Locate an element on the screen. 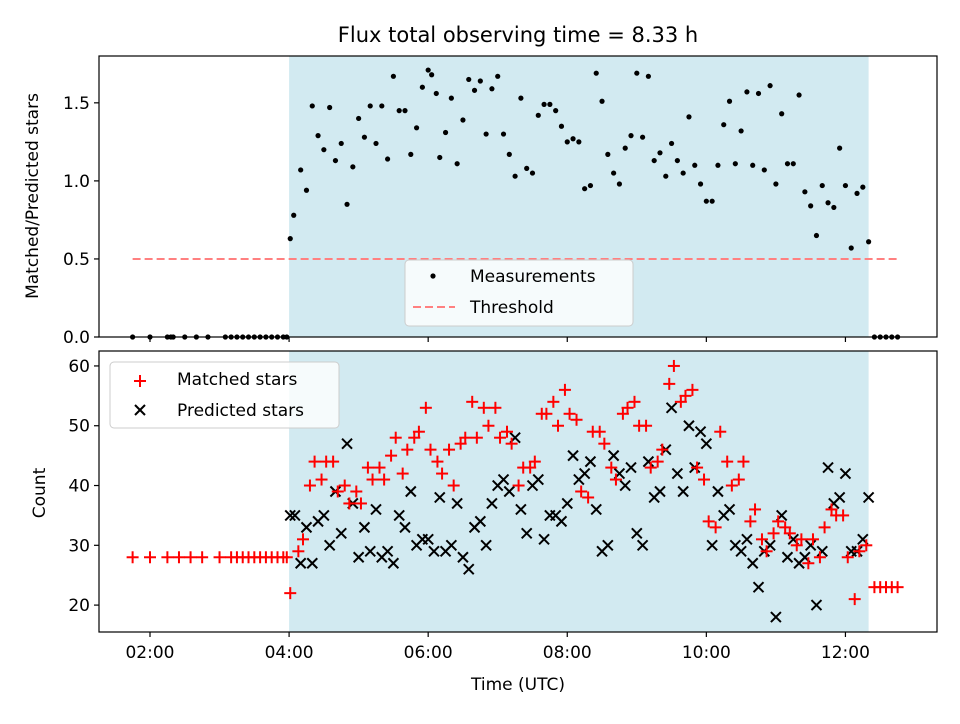  legend-measurements-label: Measurements is located at coordinates (533, 277).